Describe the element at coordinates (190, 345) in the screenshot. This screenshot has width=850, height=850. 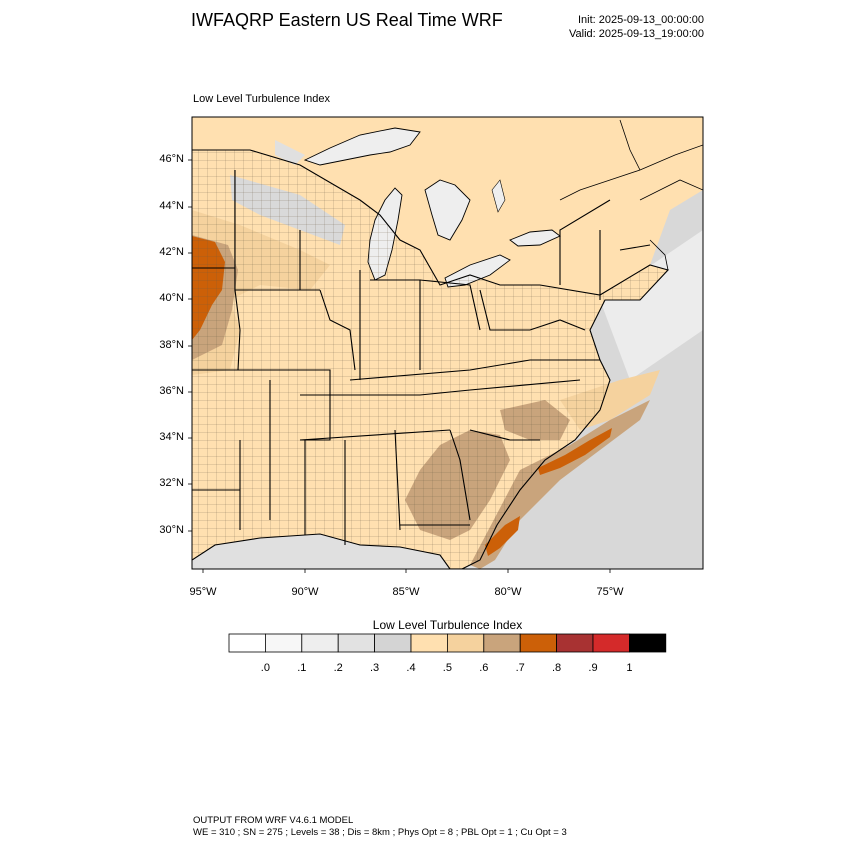
I see `lat-ticks` at that location.